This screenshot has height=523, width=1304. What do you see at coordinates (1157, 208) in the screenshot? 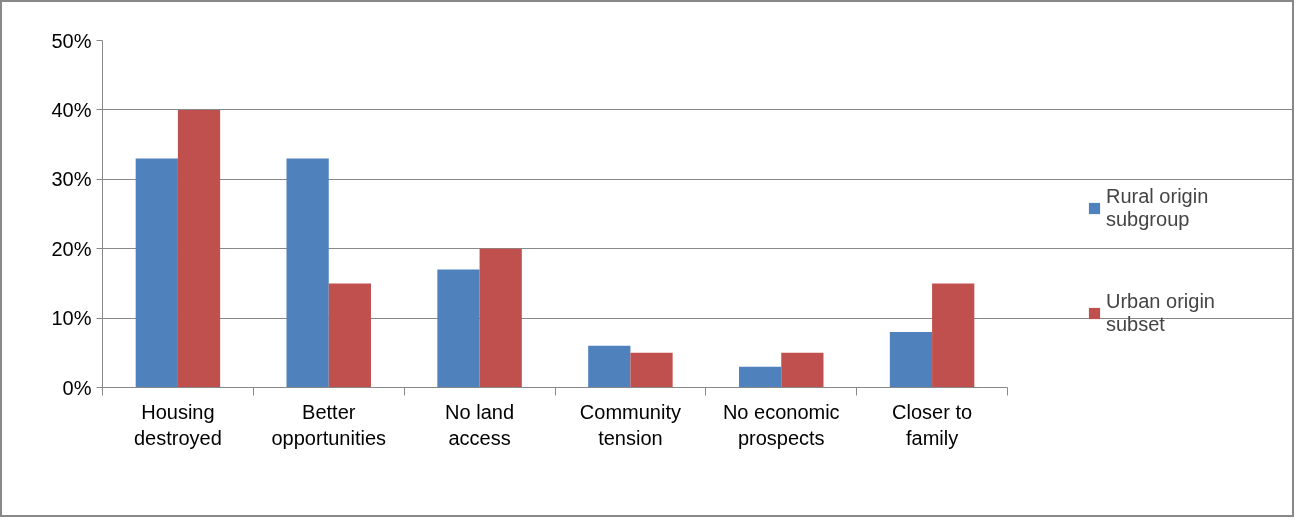
I see `legend-label: Rural origin subgroup` at bounding box center [1157, 208].